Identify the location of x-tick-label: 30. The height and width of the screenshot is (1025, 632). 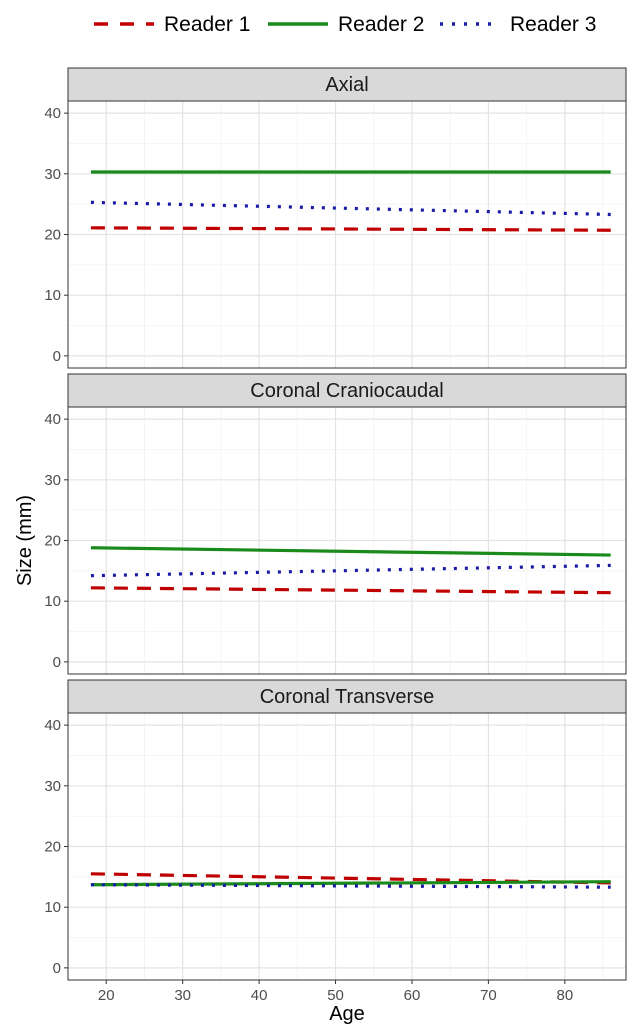
(182, 995).